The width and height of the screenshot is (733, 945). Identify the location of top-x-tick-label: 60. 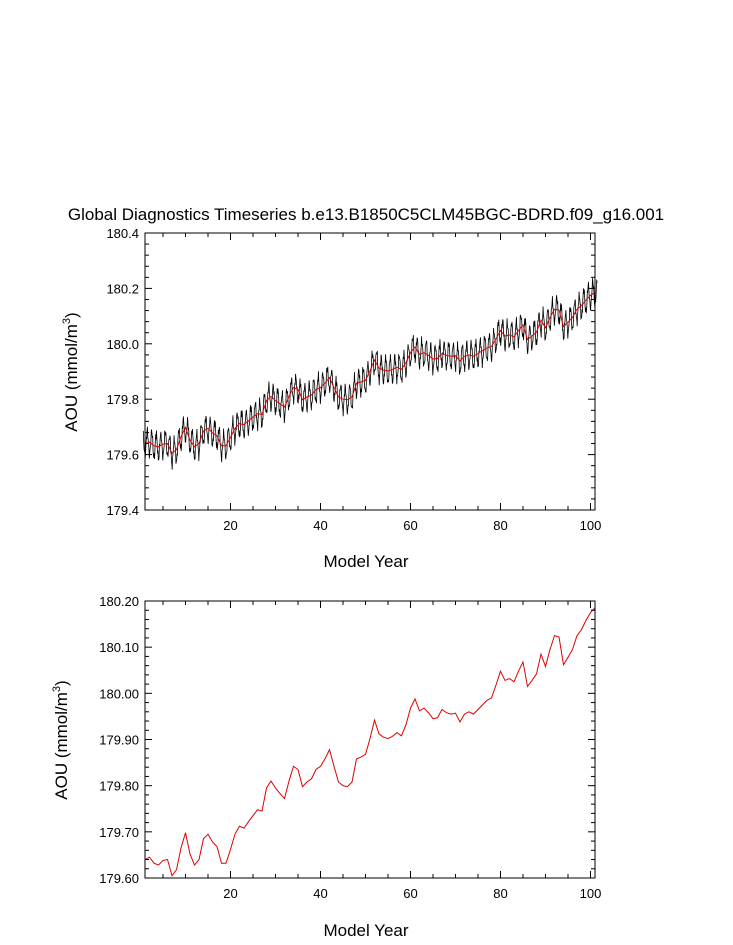
(410, 525).